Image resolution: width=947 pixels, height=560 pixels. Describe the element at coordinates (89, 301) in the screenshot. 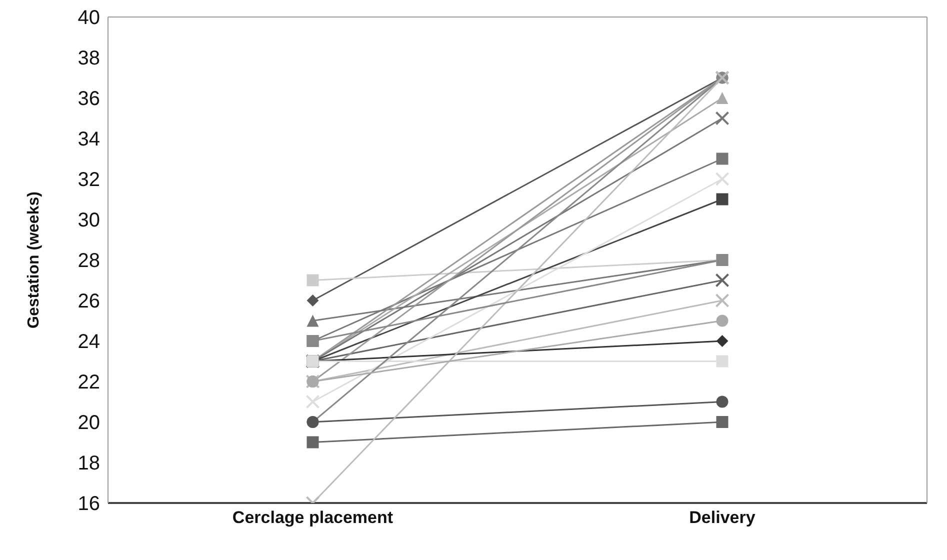

I see `y-tick-label: 26` at that location.